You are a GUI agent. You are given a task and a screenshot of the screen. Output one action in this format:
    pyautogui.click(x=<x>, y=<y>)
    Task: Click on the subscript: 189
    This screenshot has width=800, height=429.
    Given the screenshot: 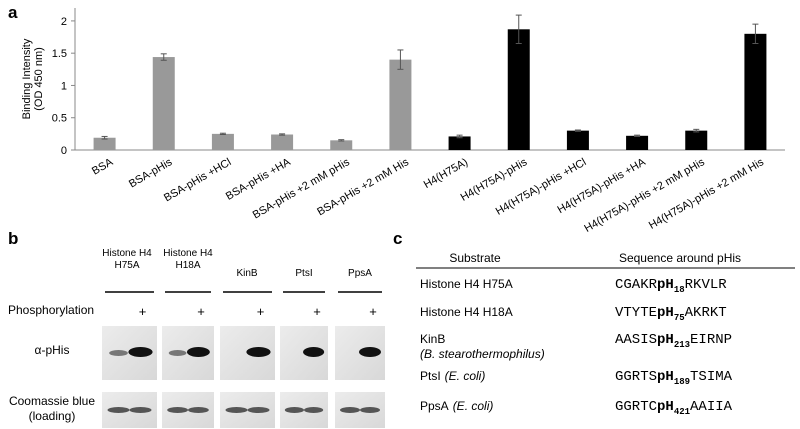 What is the action you would take?
    pyautogui.click(x=682, y=382)
    